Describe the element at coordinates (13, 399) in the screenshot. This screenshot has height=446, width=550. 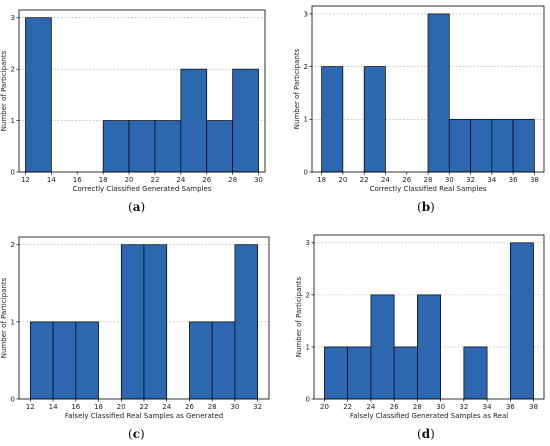
I see `ytick-label-c-0: 0` at that location.